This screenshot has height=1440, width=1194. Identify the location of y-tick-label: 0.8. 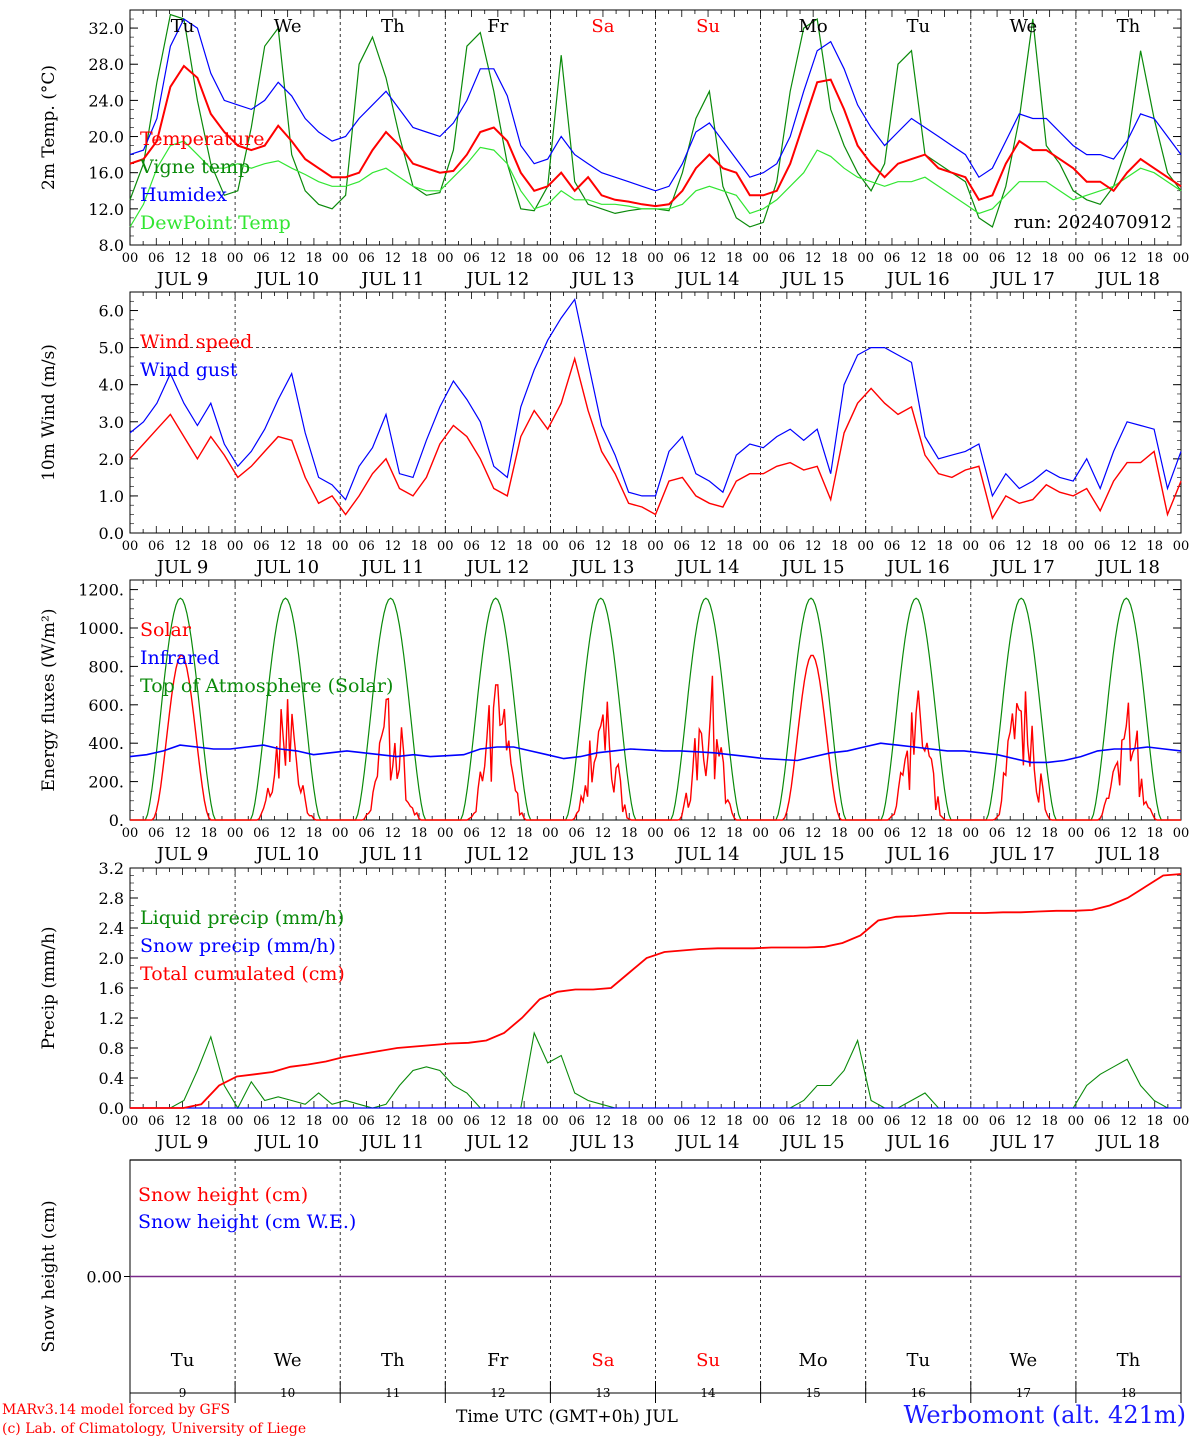
(111, 1048).